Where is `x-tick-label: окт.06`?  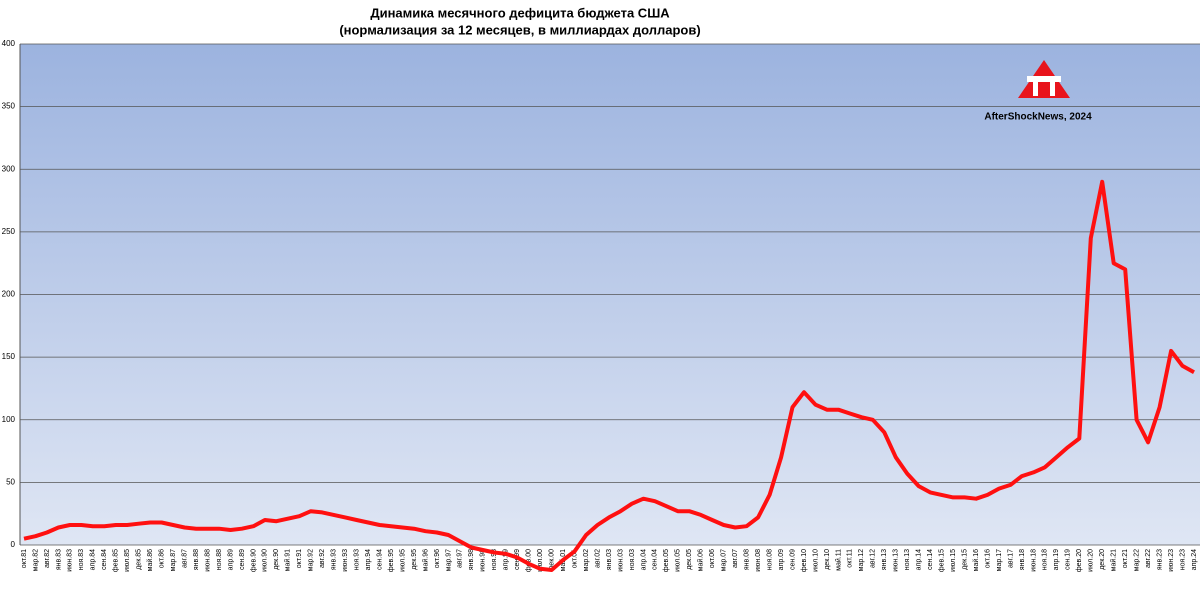 x-tick-label: окт.06 is located at coordinates (712, 558).